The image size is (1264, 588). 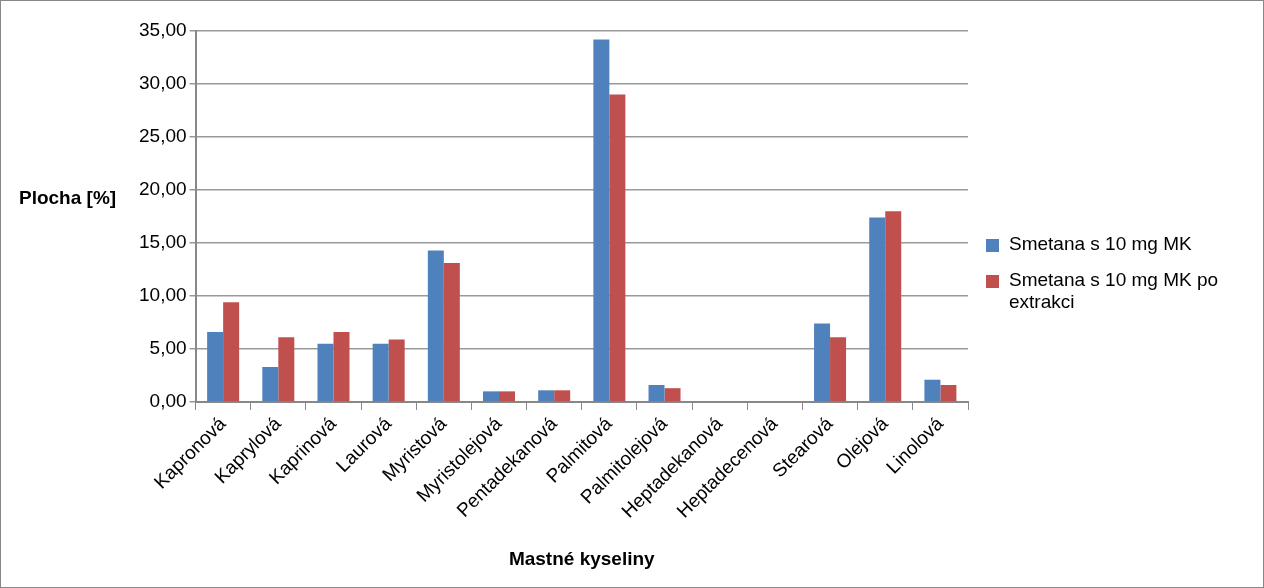 What do you see at coordinates (582, 558) in the screenshot?
I see `x-axis-title: Mastné kyseliny` at bounding box center [582, 558].